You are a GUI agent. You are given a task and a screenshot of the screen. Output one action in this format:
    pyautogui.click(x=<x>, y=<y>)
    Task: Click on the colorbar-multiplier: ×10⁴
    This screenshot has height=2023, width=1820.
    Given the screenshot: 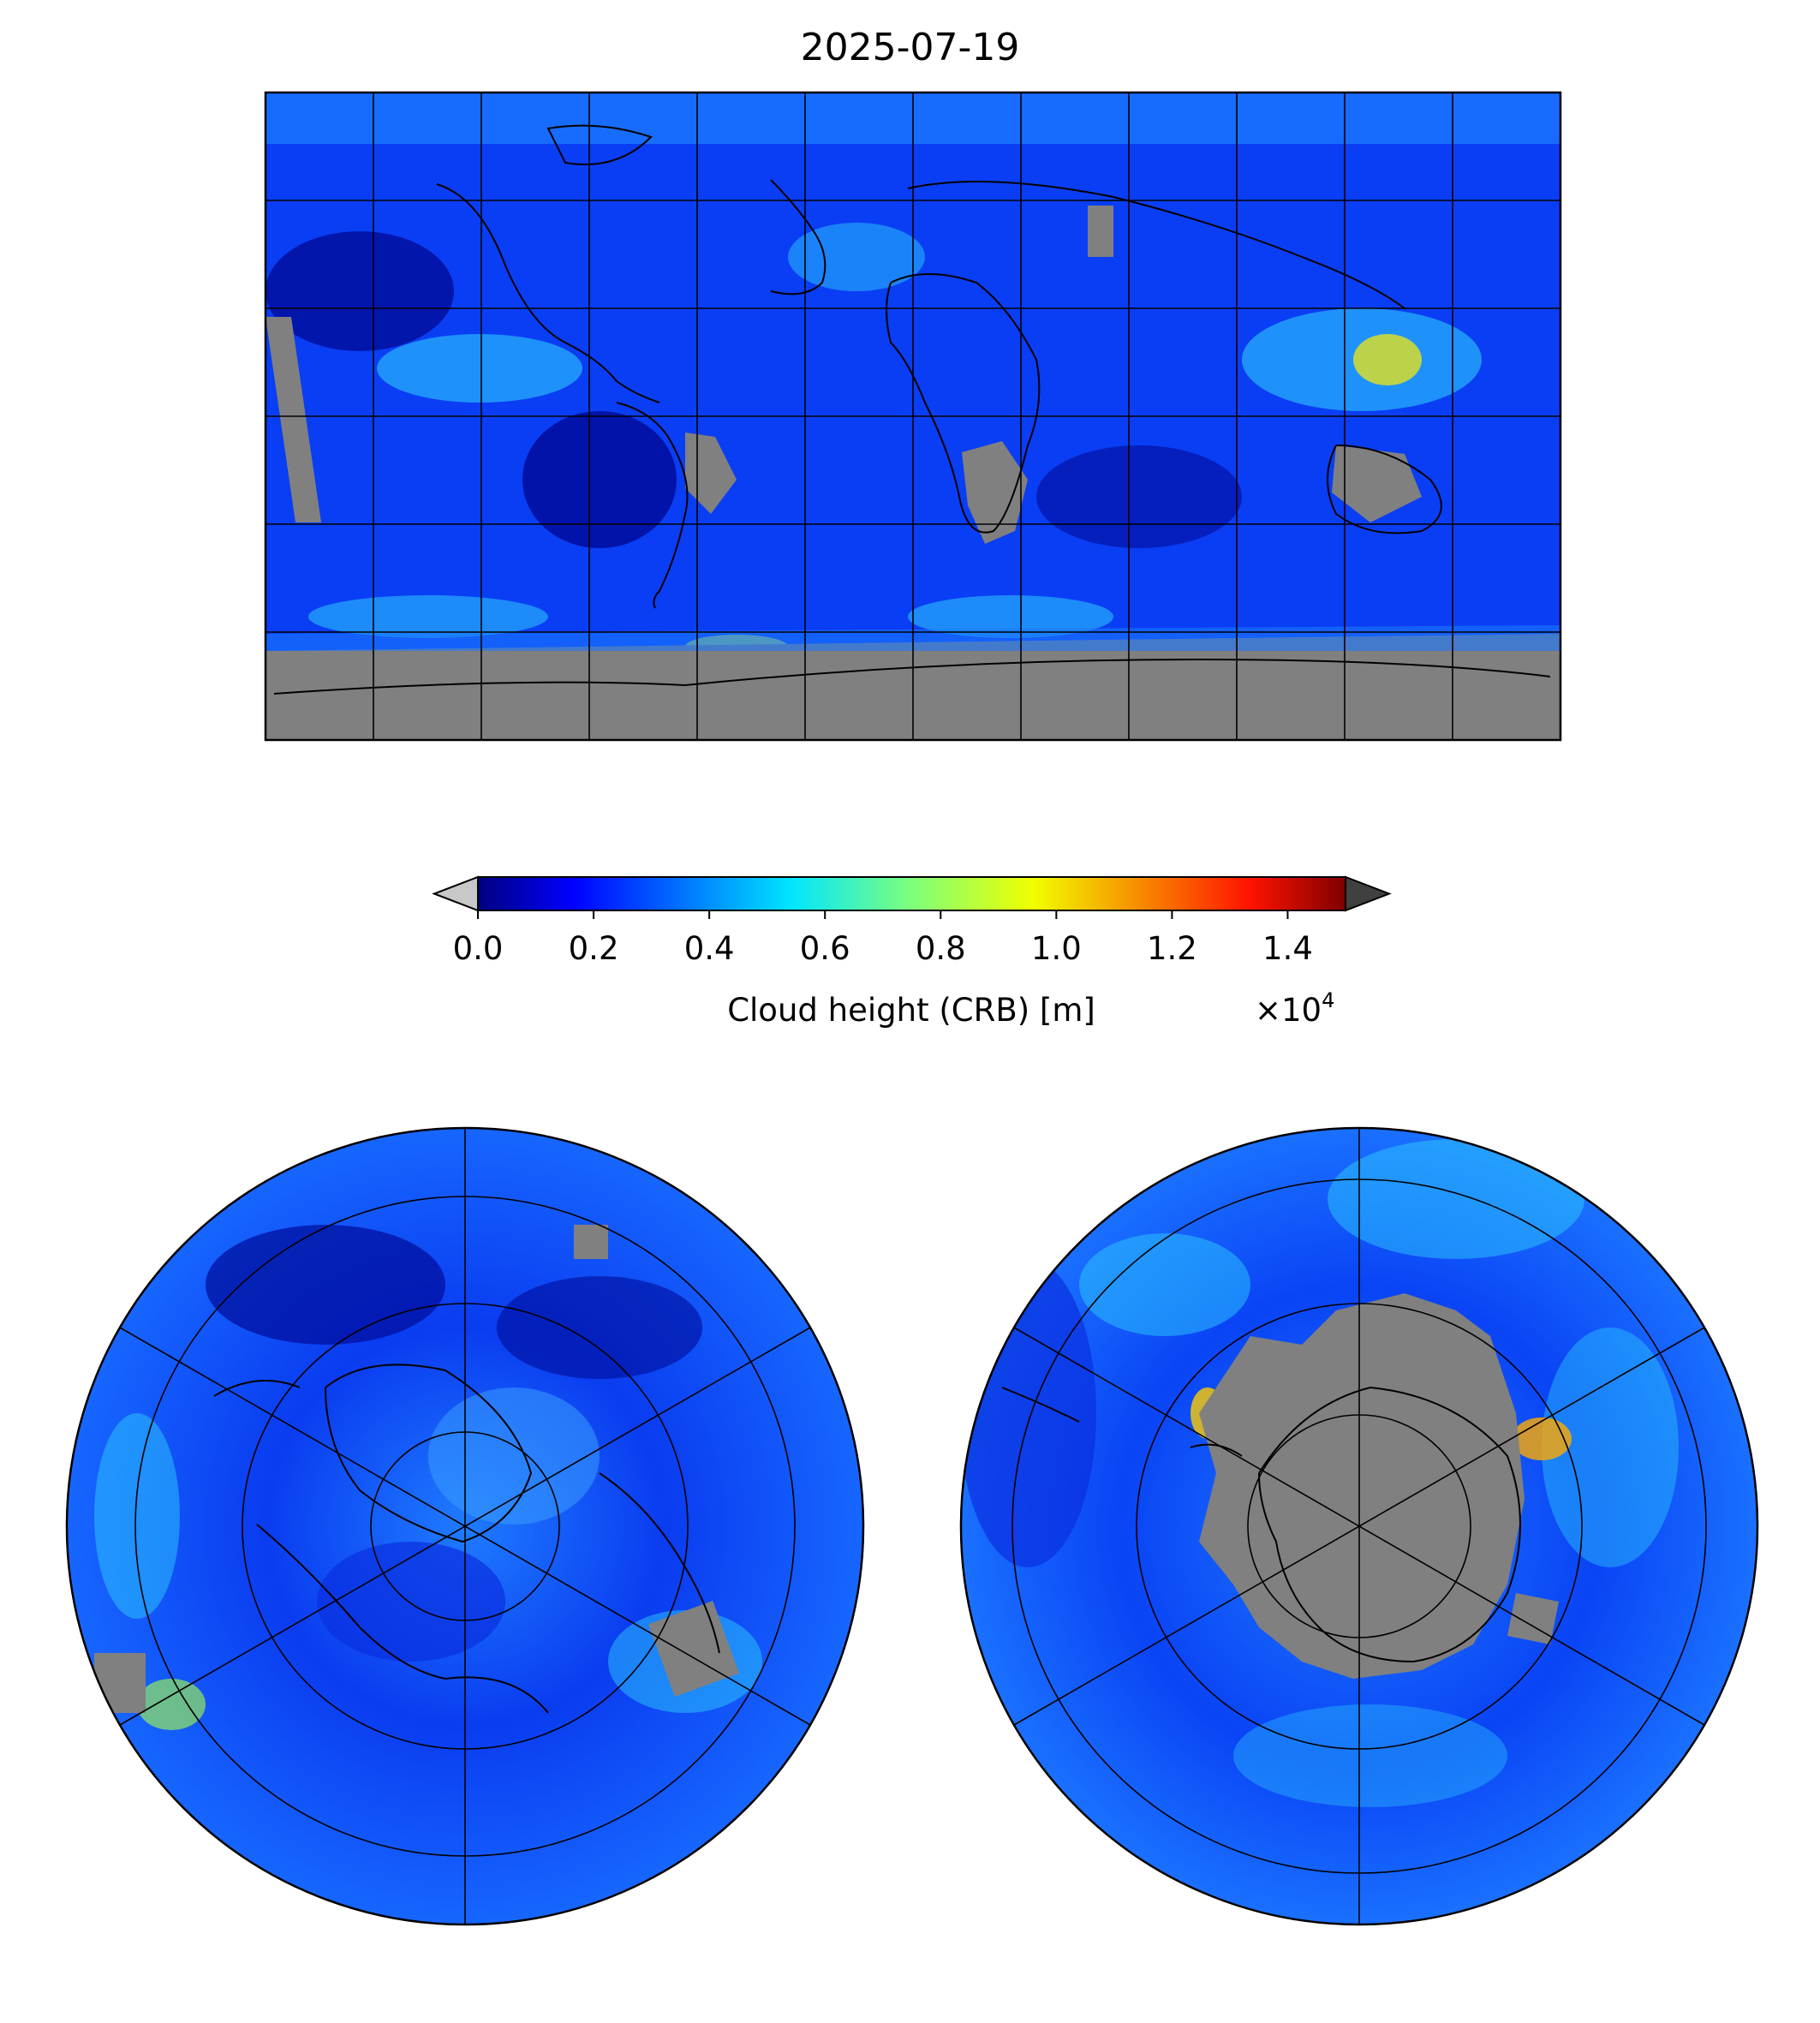 What is the action you would take?
    pyautogui.click(x=1294, y=1008)
    